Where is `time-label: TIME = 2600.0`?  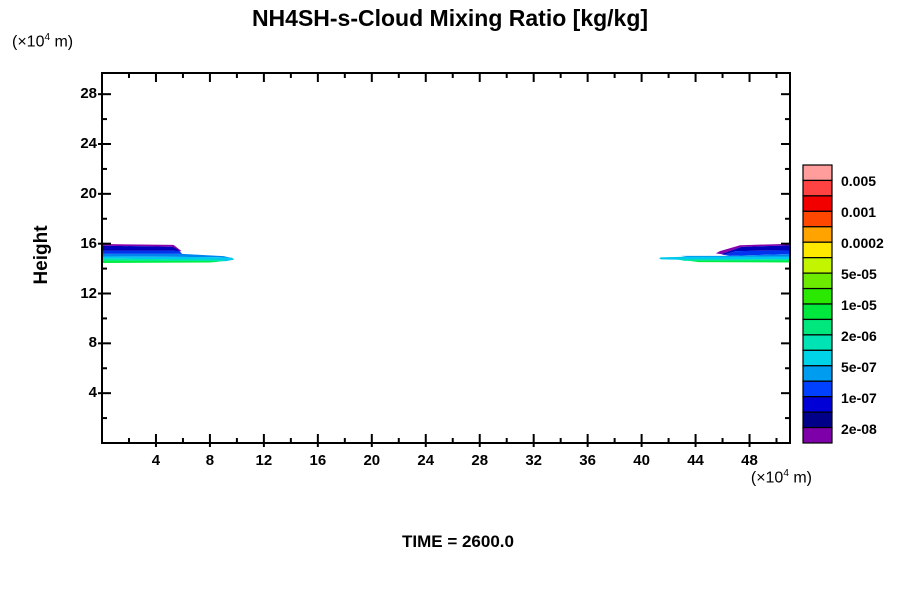 time-label: TIME = 2600.0 is located at coordinates (458, 541).